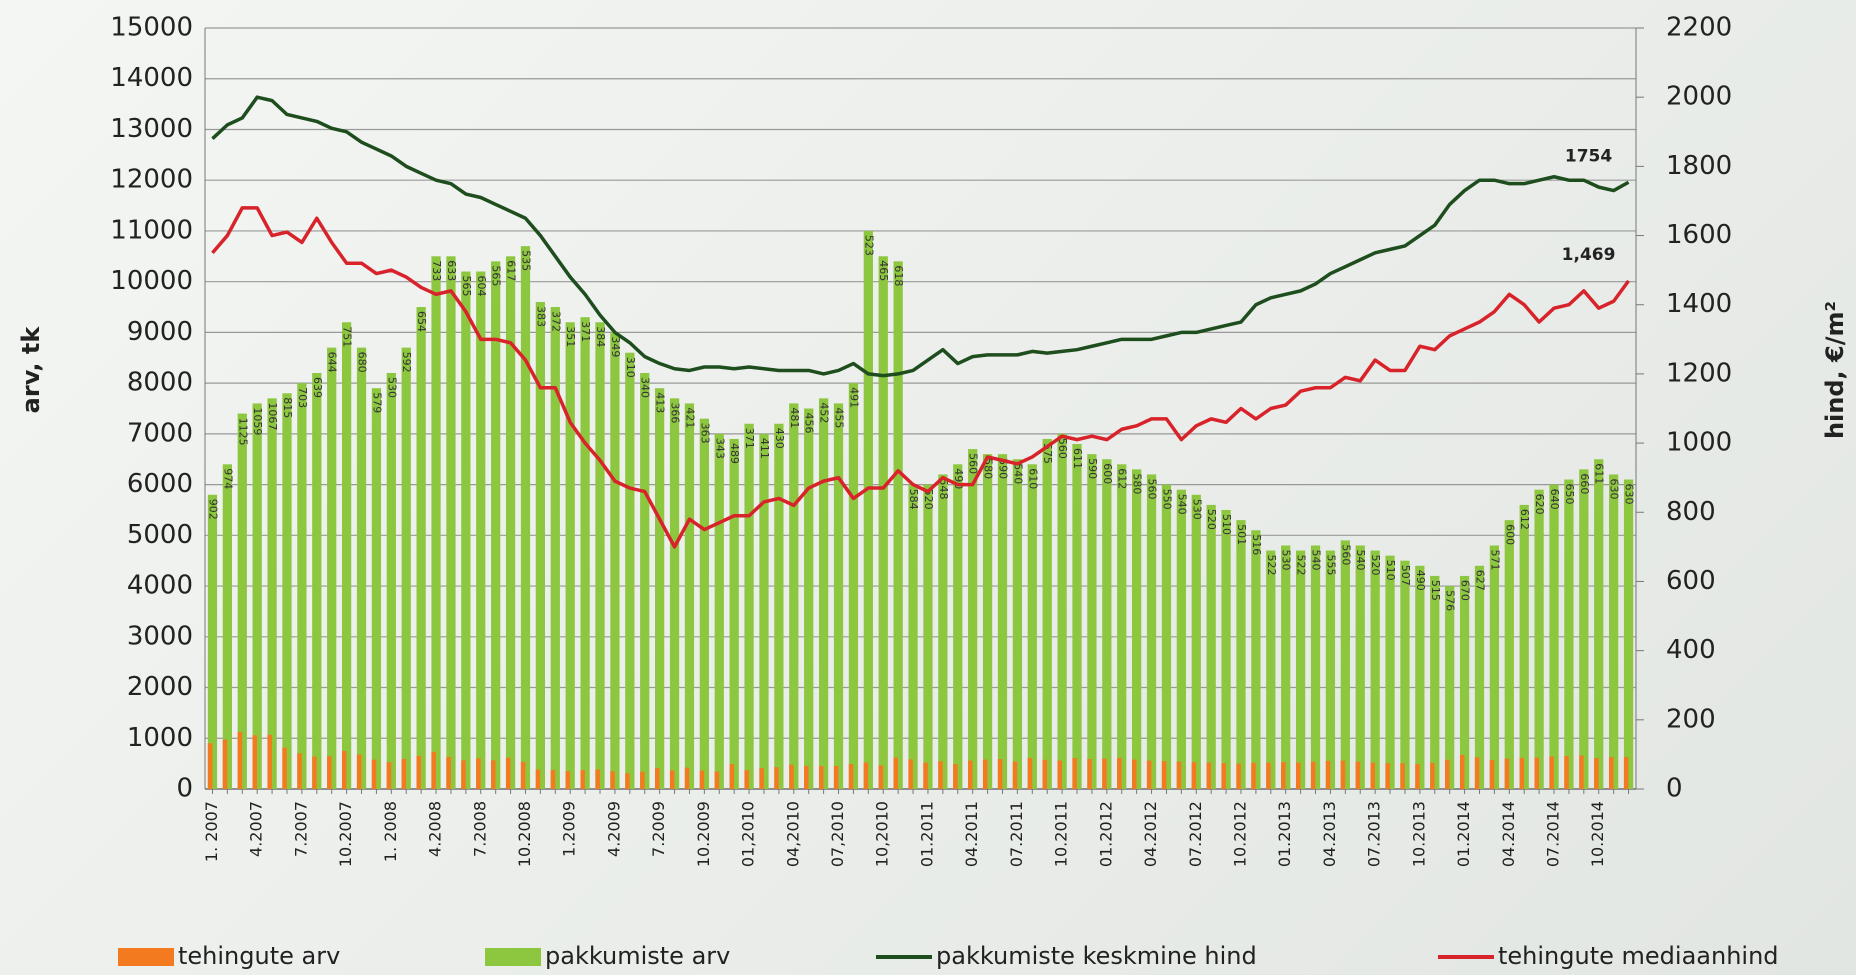 This screenshot has height=975, width=1856. Describe the element at coordinates (160, 484) in the screenshot. I see `y-tick-label: 6000` at that location.